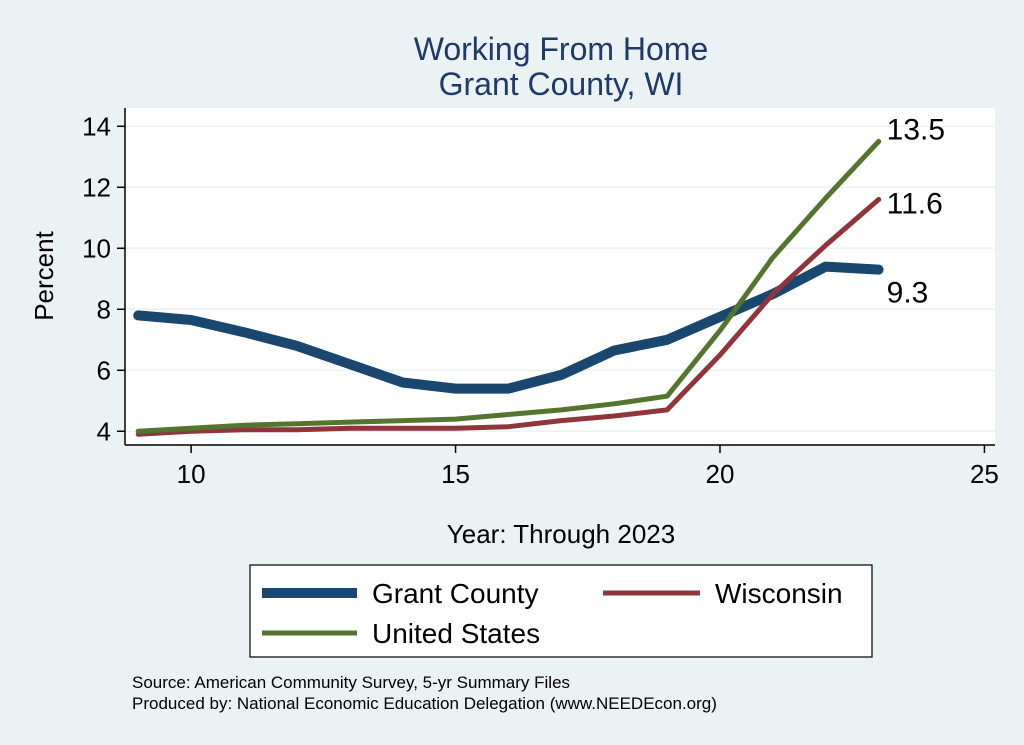  Describe the element at coordinates (908, 293) in the screenshot. I see `end-label-grant-county: 9.3` at that location.